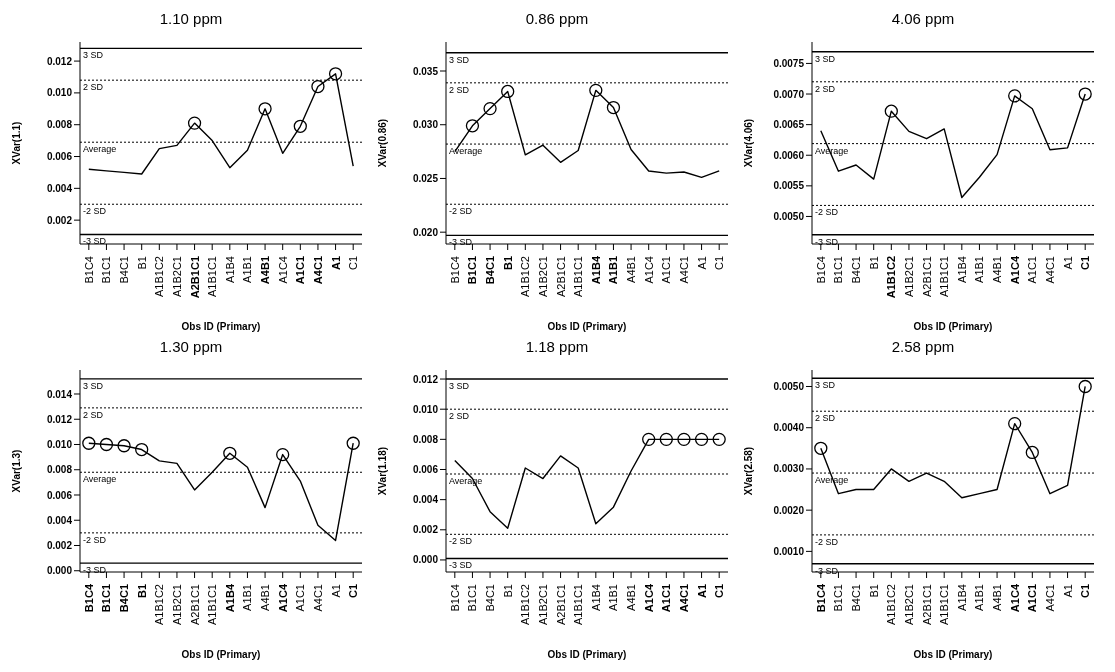 This screenshot has height=672, width=1115. What do you see at coordinates (923, 347) in the screenshot?
I see `chart-title: 2.58 ppm` at bounding box center [923, 347].